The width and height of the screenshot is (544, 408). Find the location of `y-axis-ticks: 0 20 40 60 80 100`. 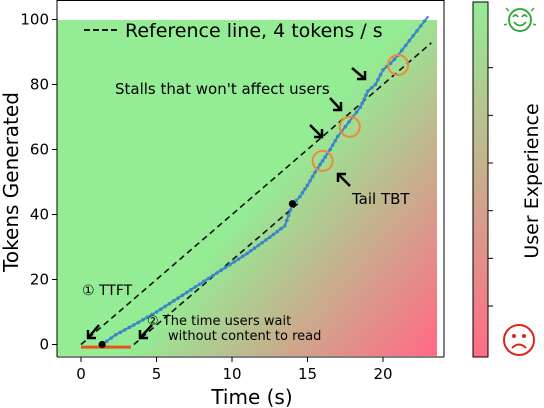

y-axis-ticks: 0 20 40 60 80 100 is located at coordinates (38, 182).